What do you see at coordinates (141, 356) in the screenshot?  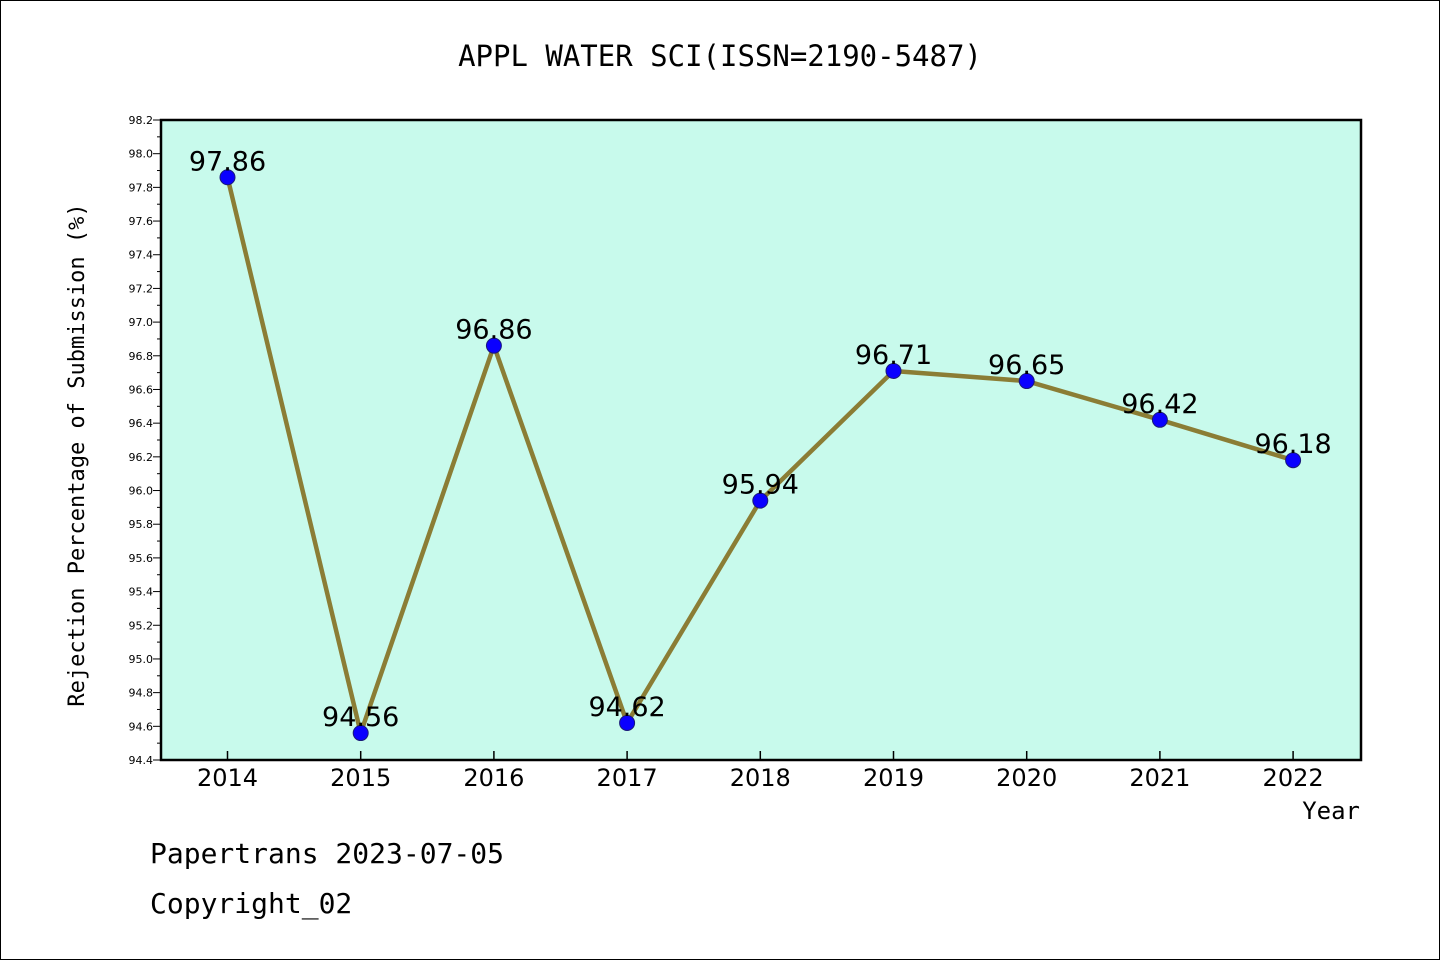 I see `y-tick-label: 96.8` at bounding box center [141, 356].